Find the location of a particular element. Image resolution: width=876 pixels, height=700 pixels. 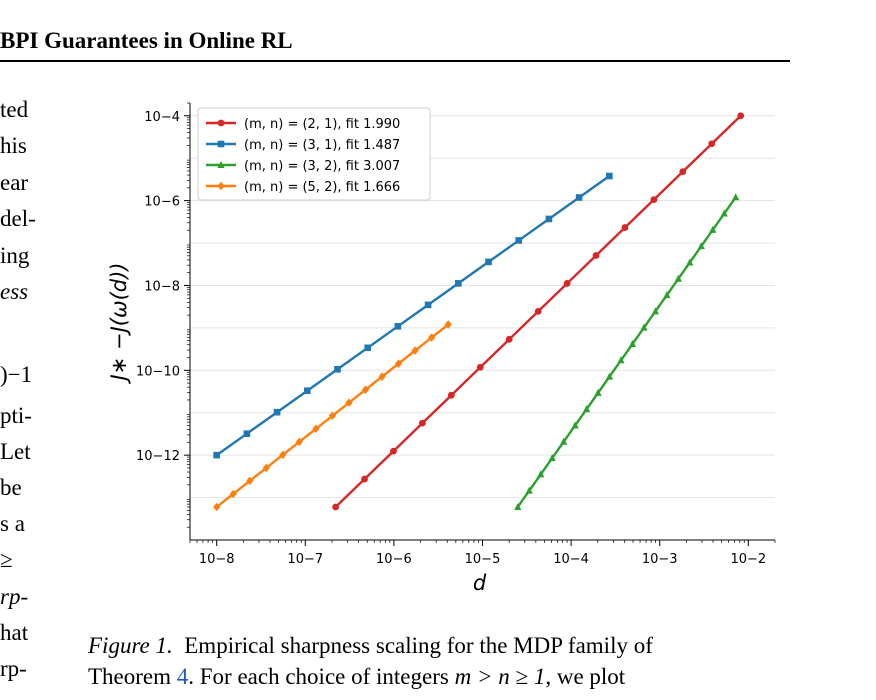

caption-math: m > n ≥ 1 is located at coordinates (500, 676).